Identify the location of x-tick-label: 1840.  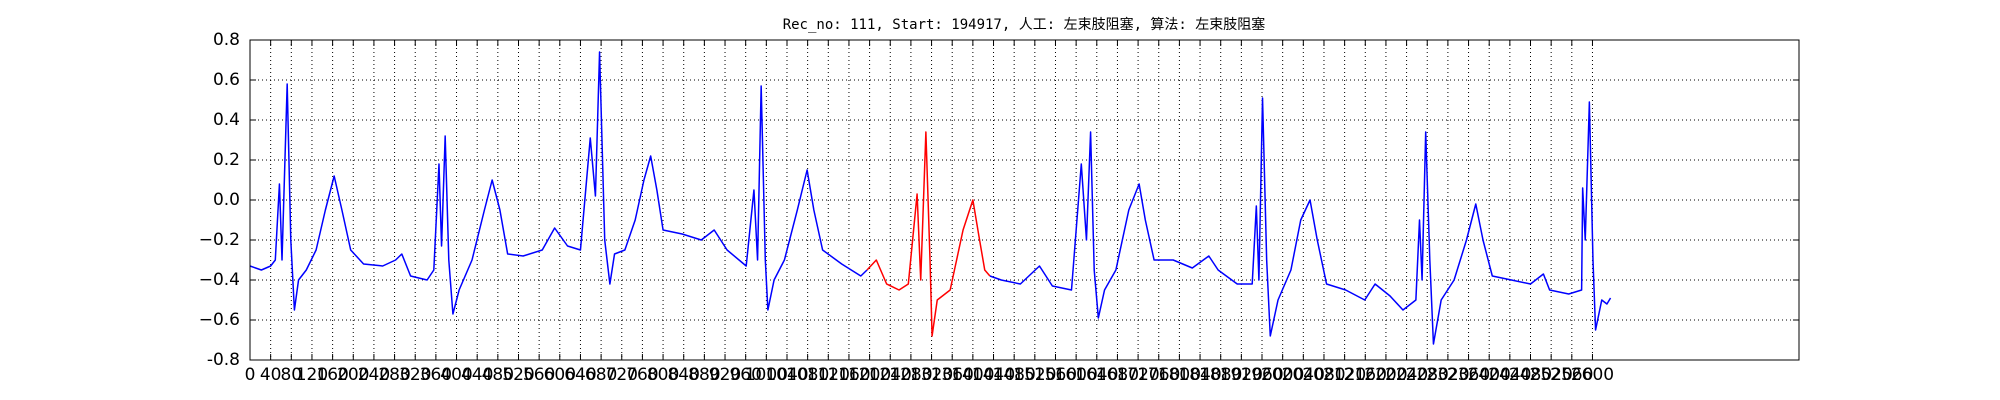
(1199, 375).